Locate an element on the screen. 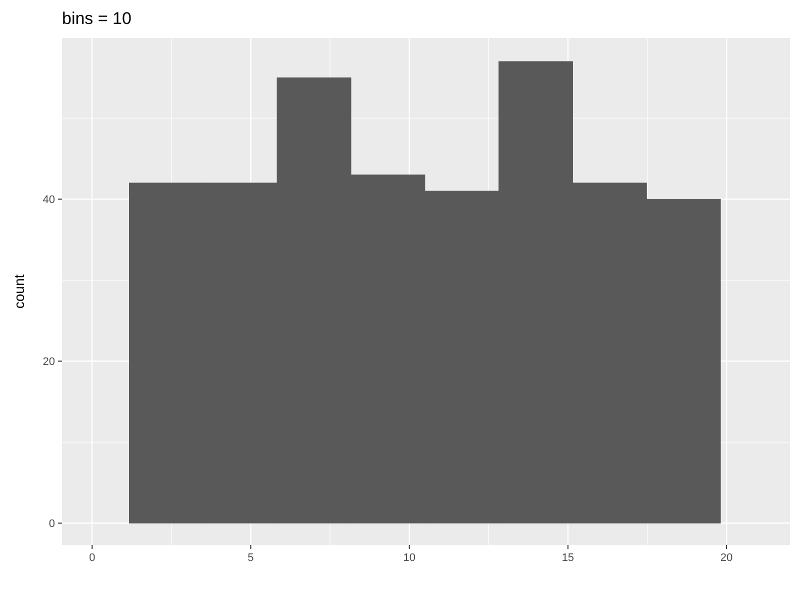 The image size is (800, 600). chart-title: bins = 10 is located at coordinates (97, 18).